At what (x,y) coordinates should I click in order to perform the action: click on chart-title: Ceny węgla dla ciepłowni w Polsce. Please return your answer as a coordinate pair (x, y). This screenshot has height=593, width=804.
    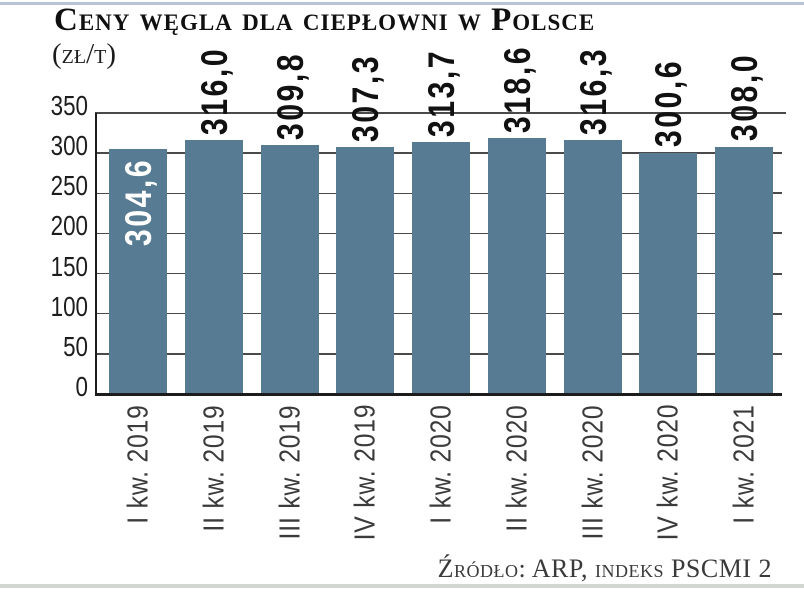
    Looking at the image, I should click on (325, 20).